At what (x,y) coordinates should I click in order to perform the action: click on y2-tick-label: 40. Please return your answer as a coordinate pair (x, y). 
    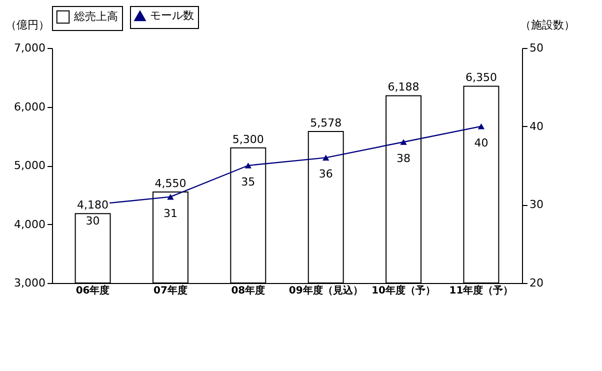
    Looking at the image, I should click on (537, 126).